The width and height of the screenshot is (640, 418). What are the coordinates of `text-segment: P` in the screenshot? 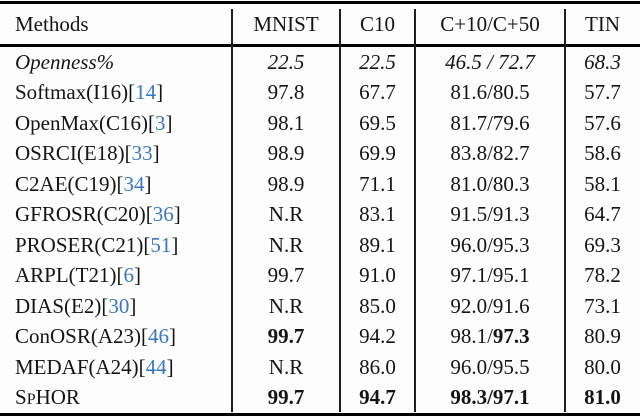 It's located at (31, 400).